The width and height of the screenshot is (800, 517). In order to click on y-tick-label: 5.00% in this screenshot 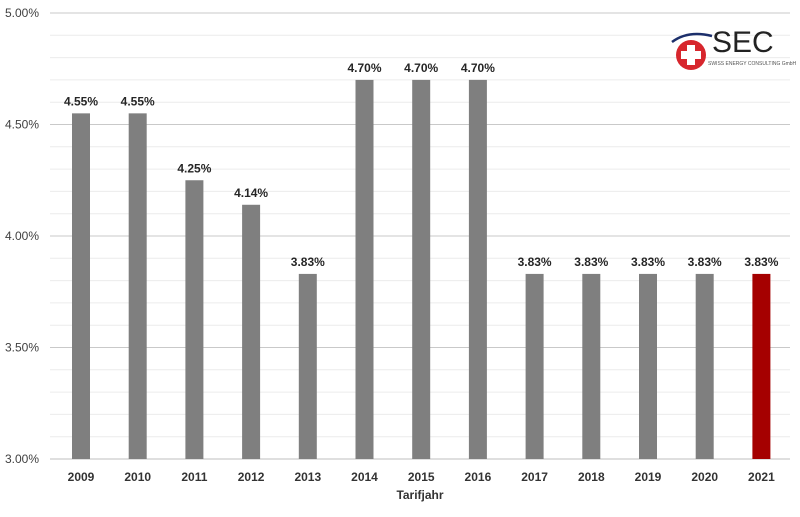, I will do `click(22, 13)`.